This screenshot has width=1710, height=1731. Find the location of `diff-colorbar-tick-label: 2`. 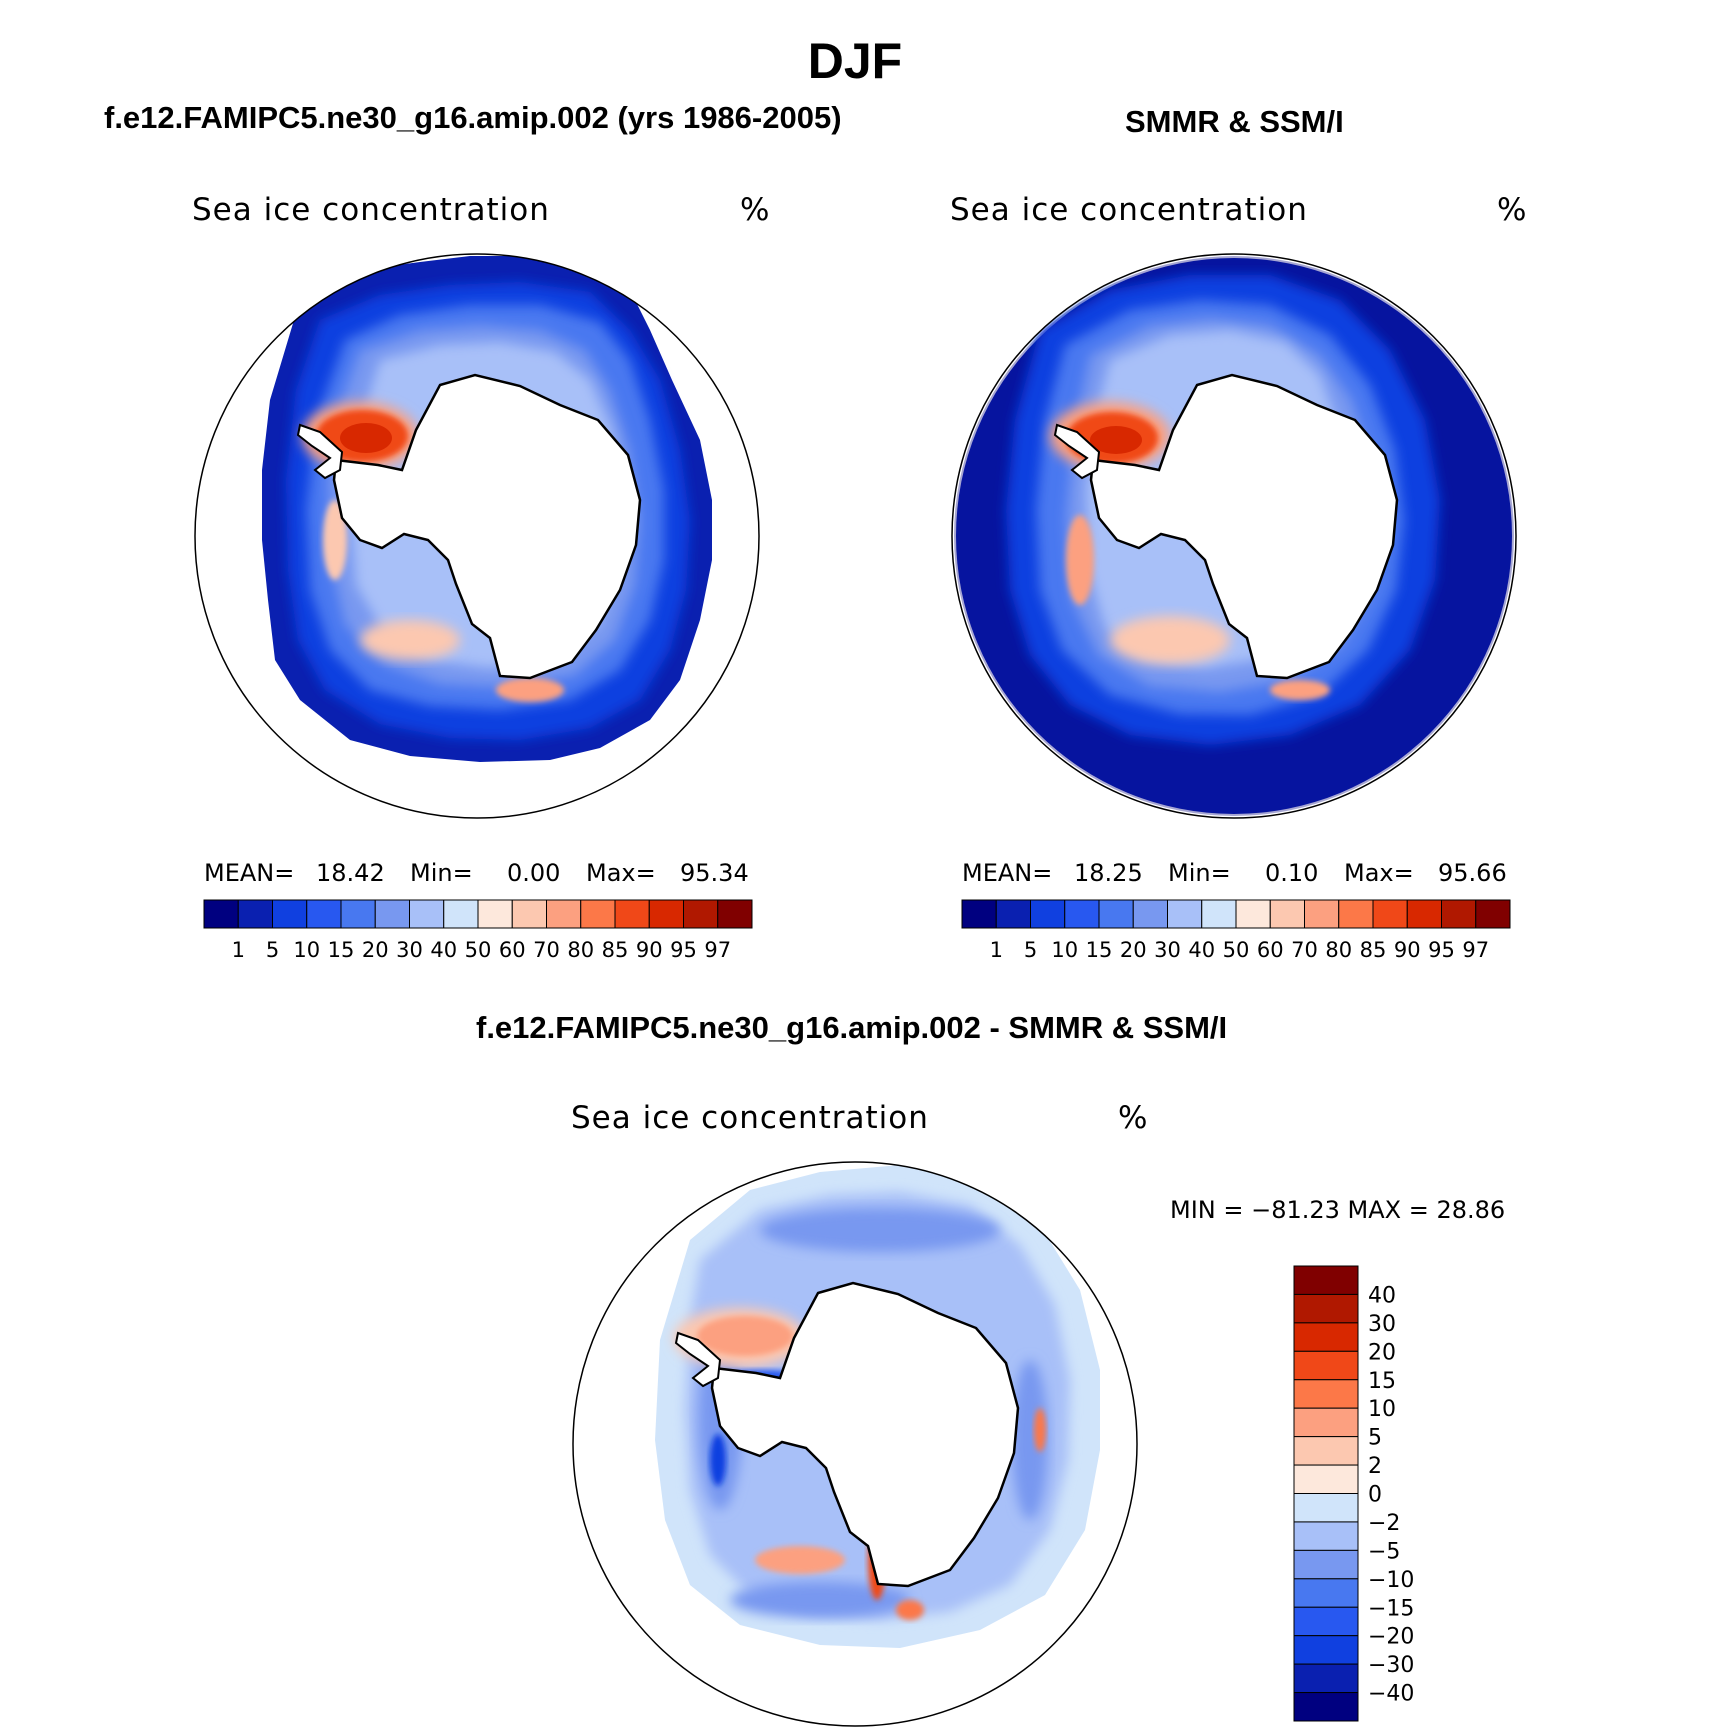

diff-colorbar-tick-label: 2 is located at coordinates (1375, 1466).